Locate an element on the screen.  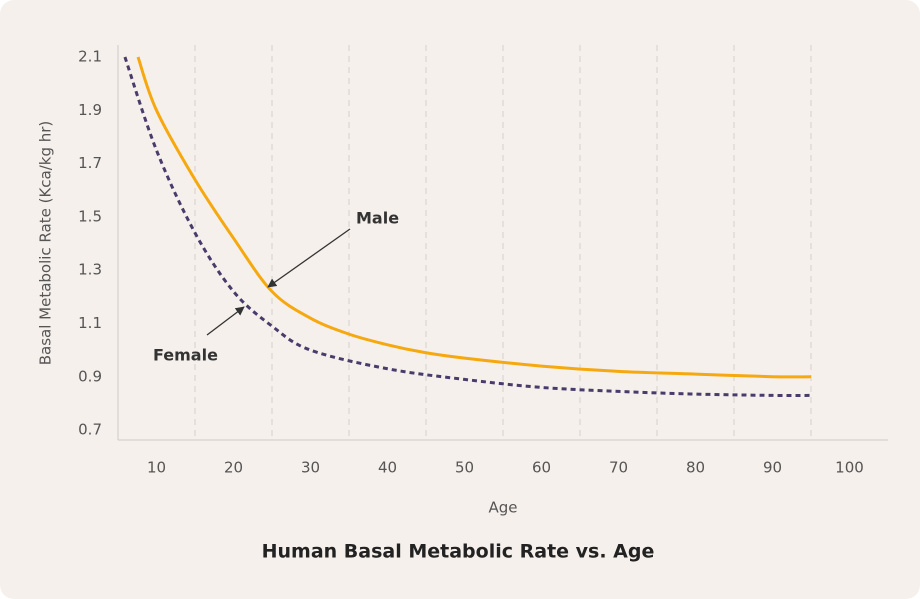
y-tick-label: 1.5 is located at coordinates (90, 216).